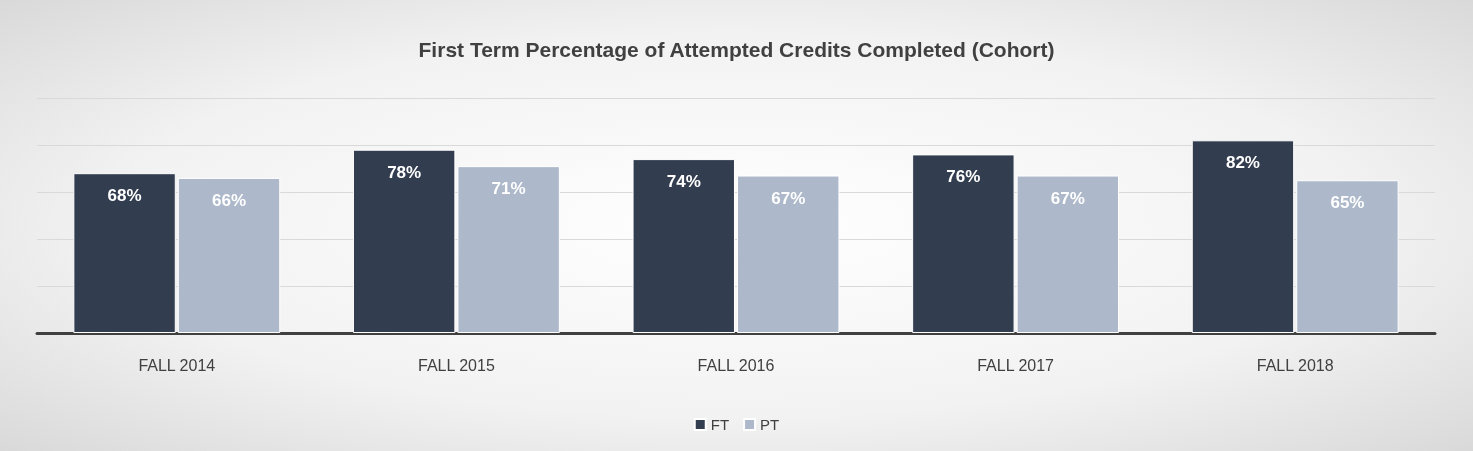  Describe the element at coordinates (508, 189) in the screenshot. I see `data-label: 71%` at that location.